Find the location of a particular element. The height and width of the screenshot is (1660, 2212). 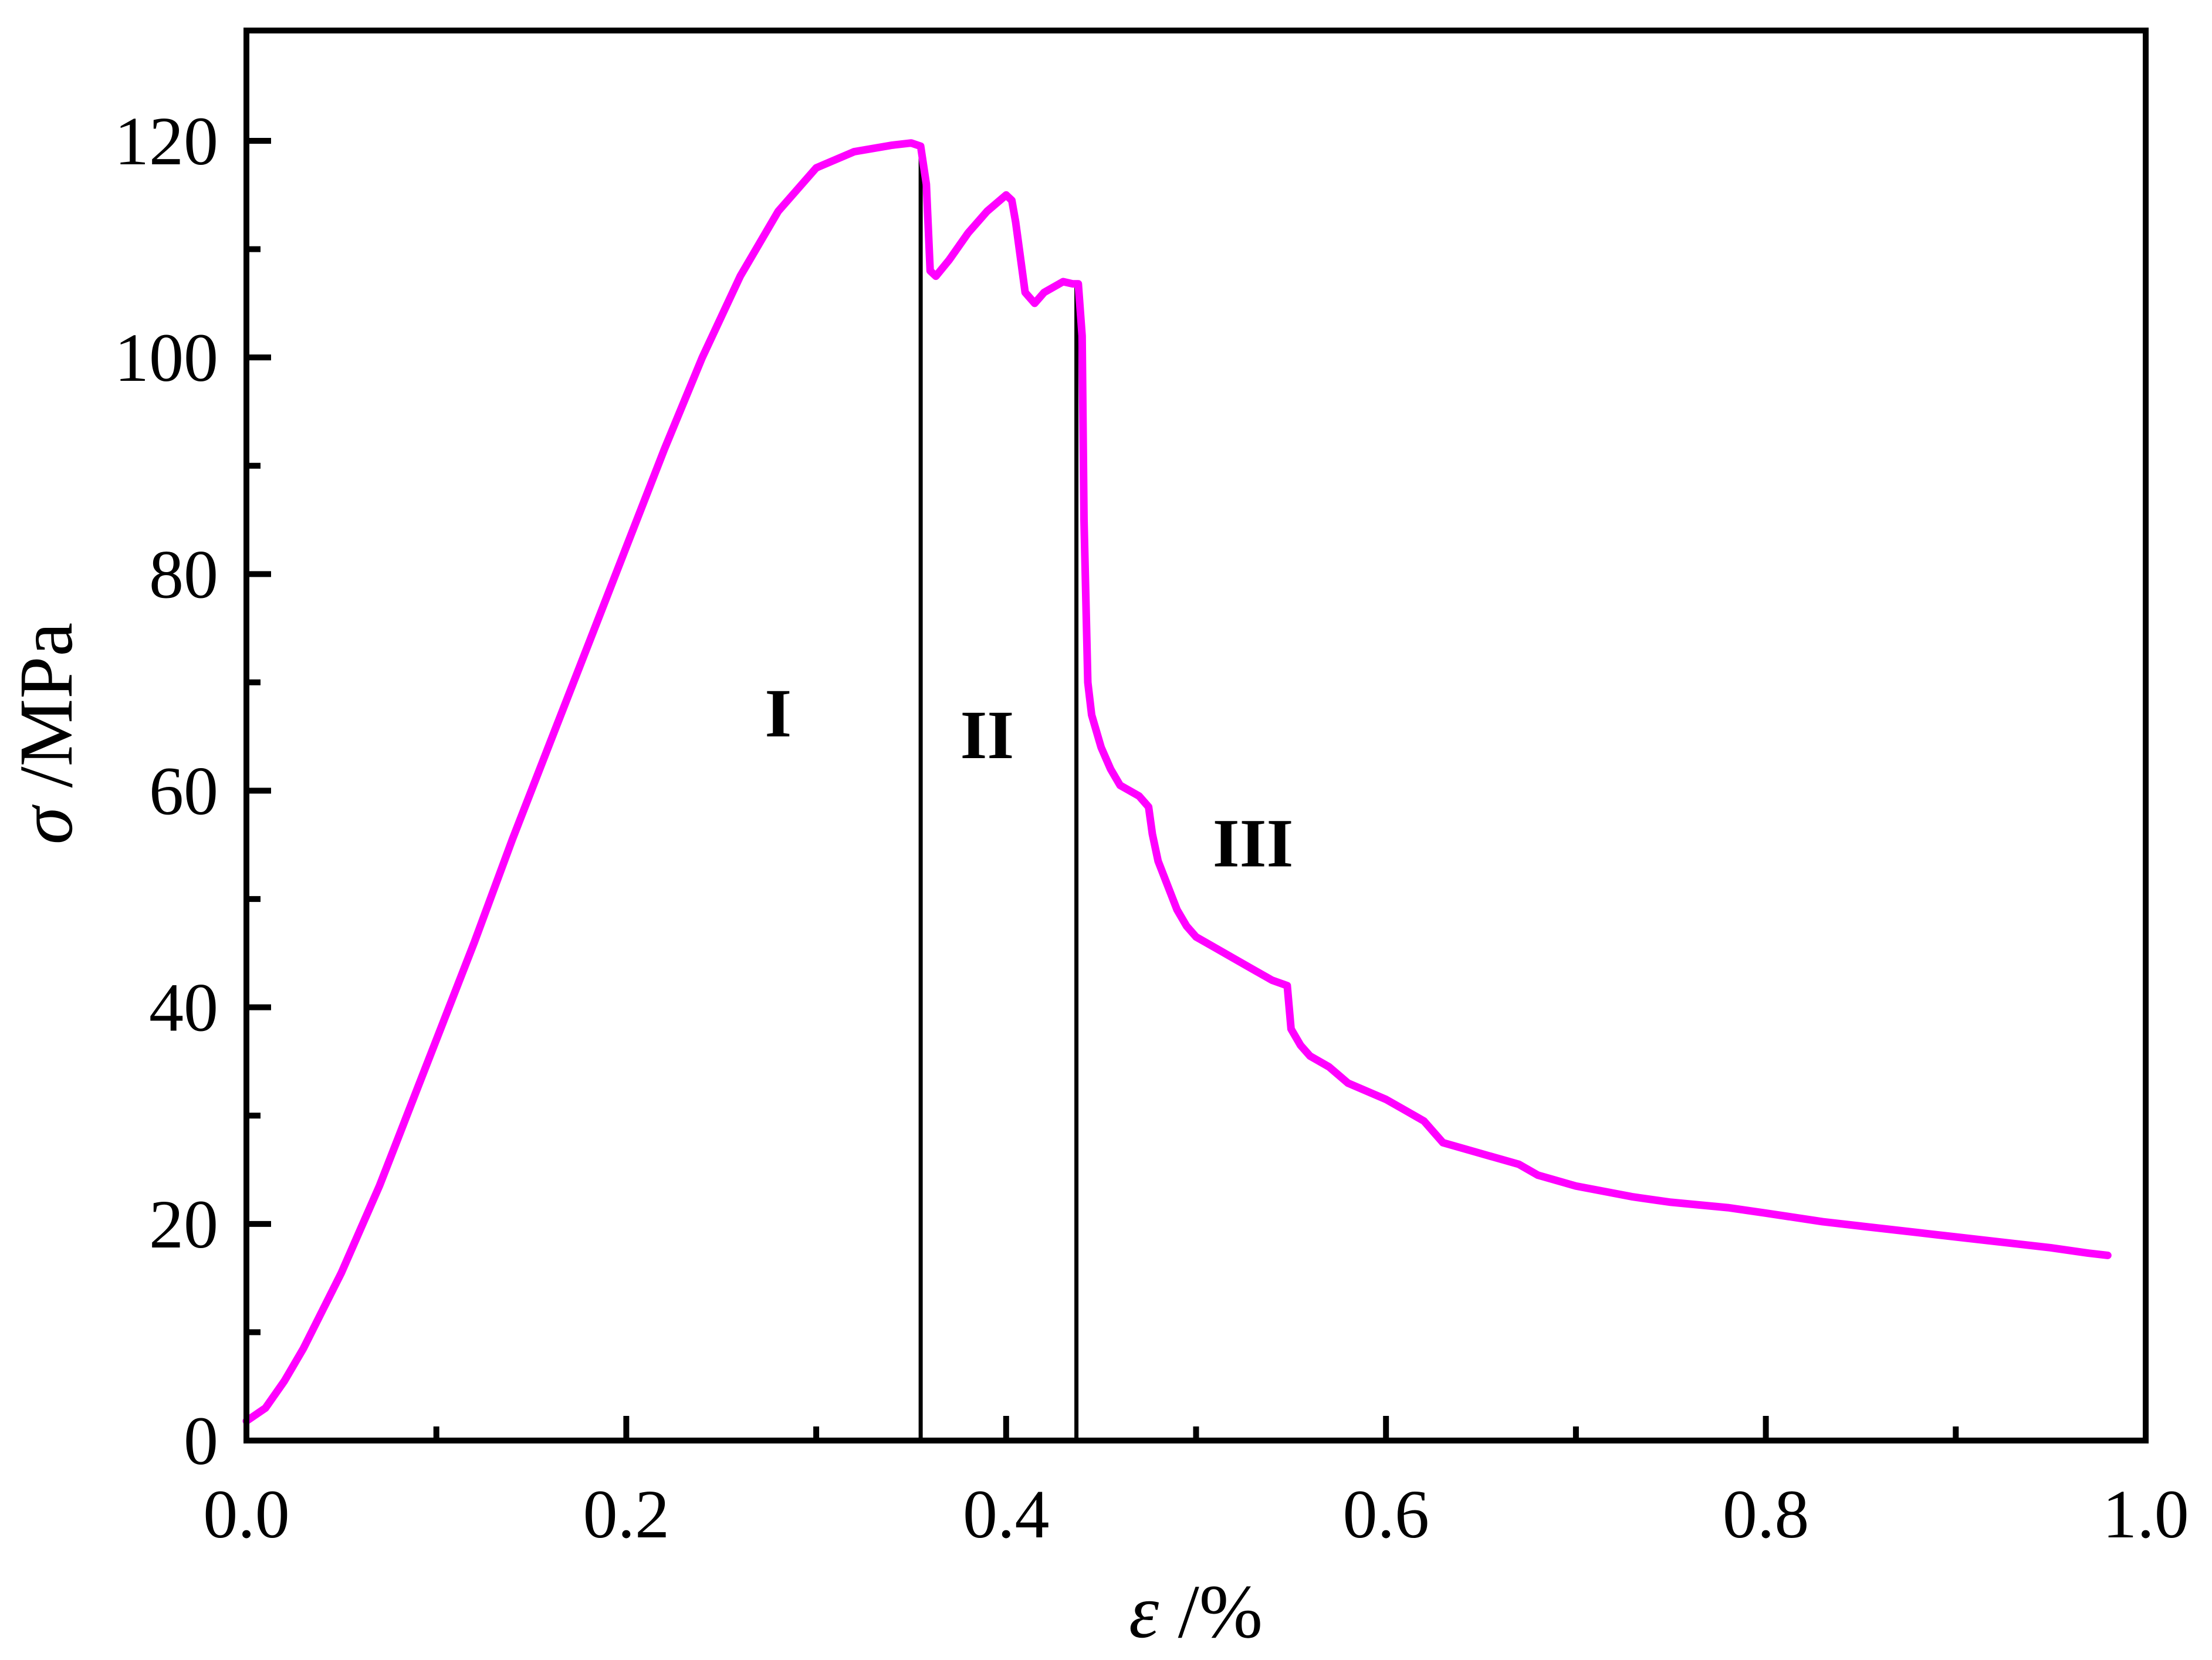

y-tick-label: 60 is located at coordinates (183, 791).